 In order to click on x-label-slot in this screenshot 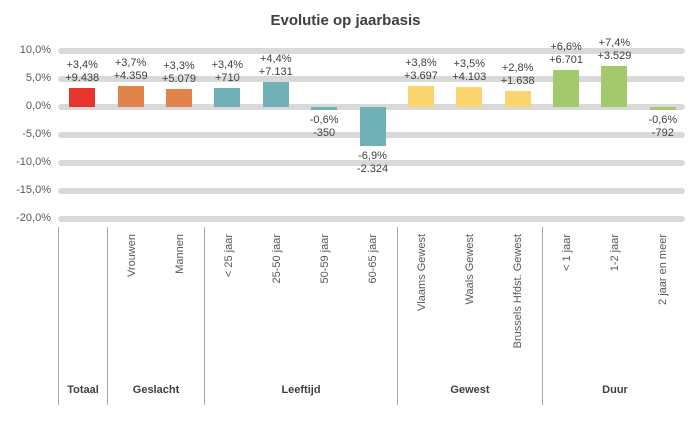, I will do `click(83, 301)`.